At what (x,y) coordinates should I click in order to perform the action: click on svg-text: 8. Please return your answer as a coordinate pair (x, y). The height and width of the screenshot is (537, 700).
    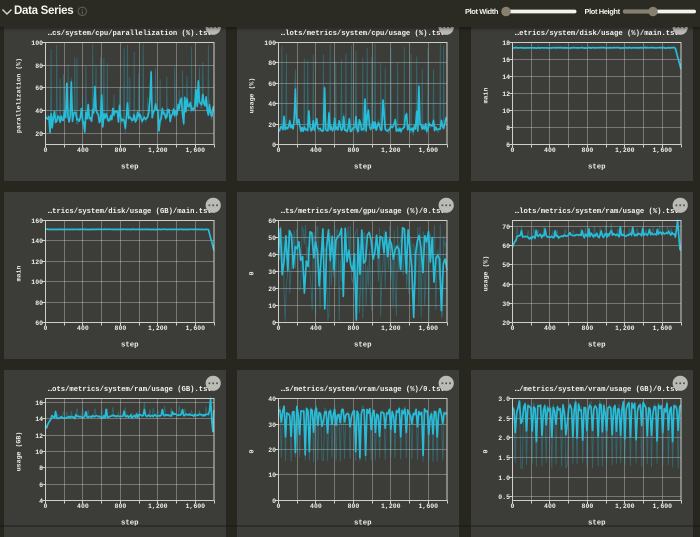
    Looking at the image, I should click on (508, 128).